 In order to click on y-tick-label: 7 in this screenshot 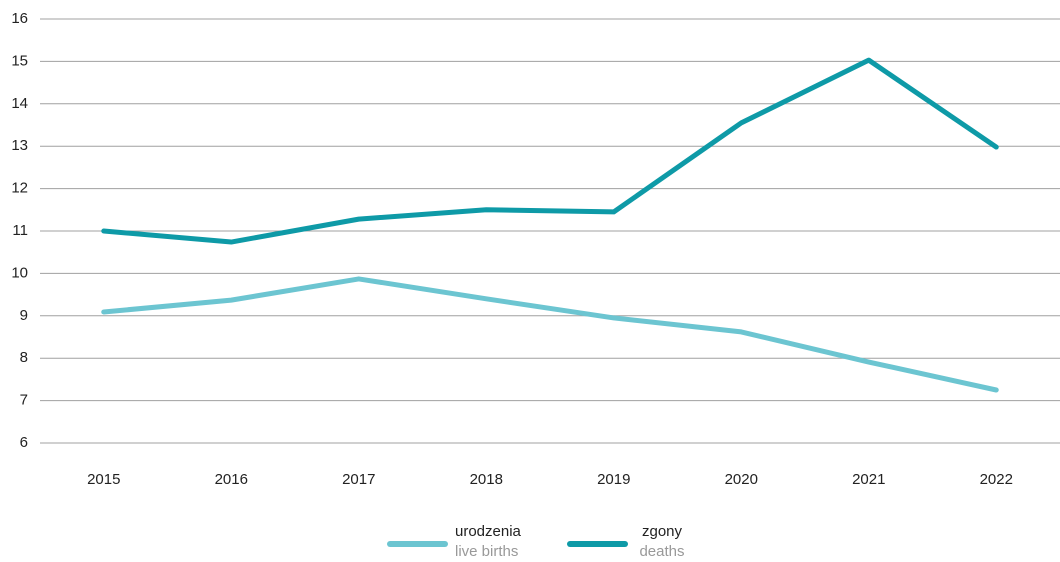, I will do `click(24, 400)`.